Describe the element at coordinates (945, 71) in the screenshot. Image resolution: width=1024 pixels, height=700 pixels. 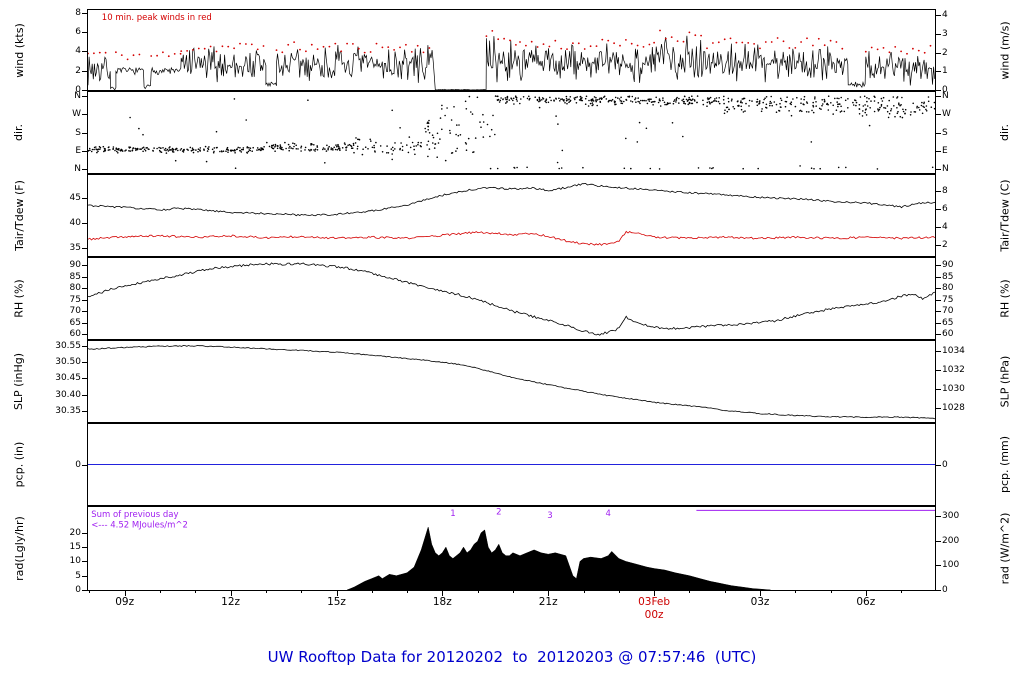
I see `y-tick-label-right: 1` at that location.